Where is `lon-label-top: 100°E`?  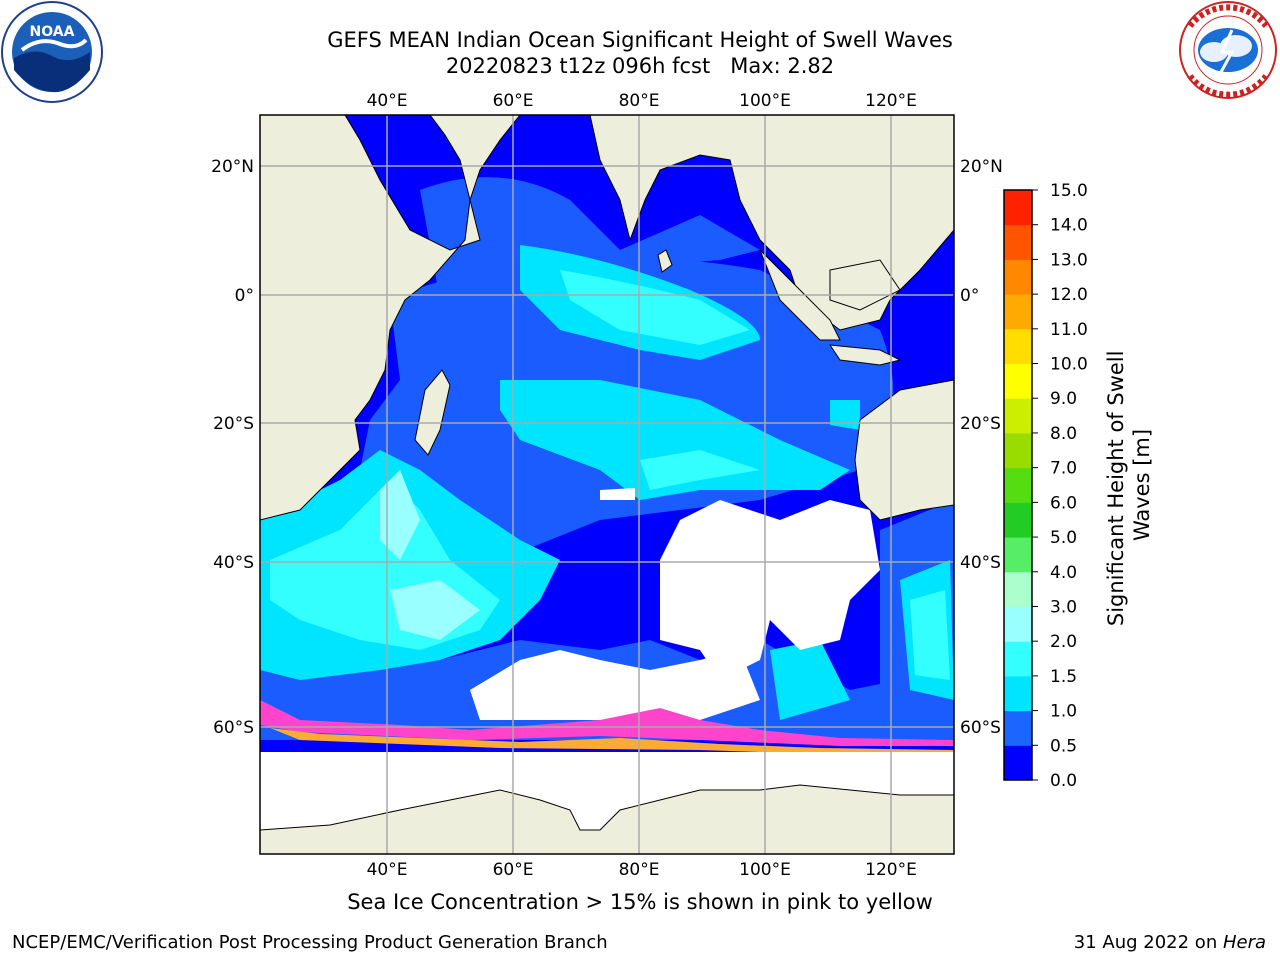
lon-label-top: 100°E is located at coordinates (765, 101).